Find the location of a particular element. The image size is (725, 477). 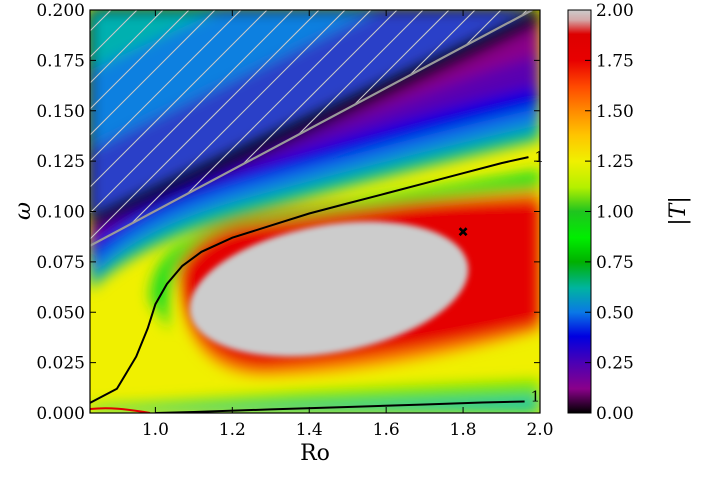

y-tick-label: 0.150 is located at coordinates (60, 112).